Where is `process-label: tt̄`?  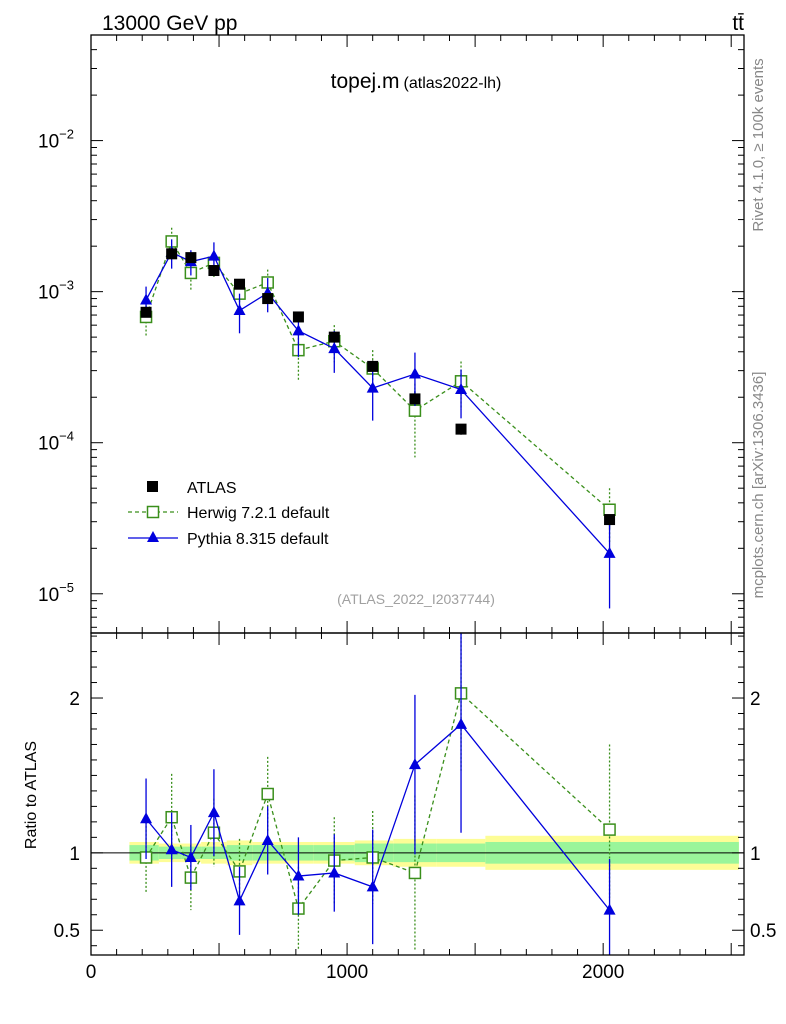 process-label: tt̄ is located at coordinates (738, 23).